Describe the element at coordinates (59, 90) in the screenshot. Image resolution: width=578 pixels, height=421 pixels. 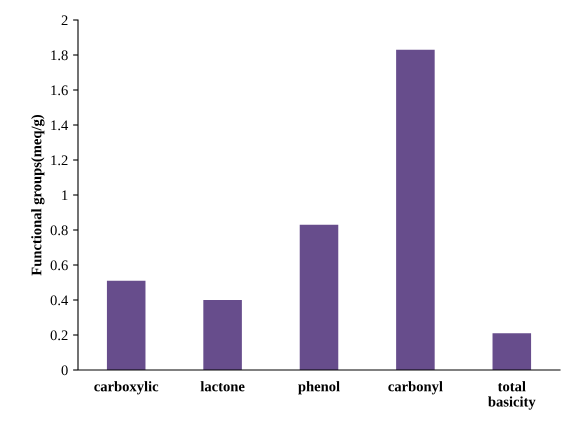
I see `y-tick-label: 1.6` at that location.